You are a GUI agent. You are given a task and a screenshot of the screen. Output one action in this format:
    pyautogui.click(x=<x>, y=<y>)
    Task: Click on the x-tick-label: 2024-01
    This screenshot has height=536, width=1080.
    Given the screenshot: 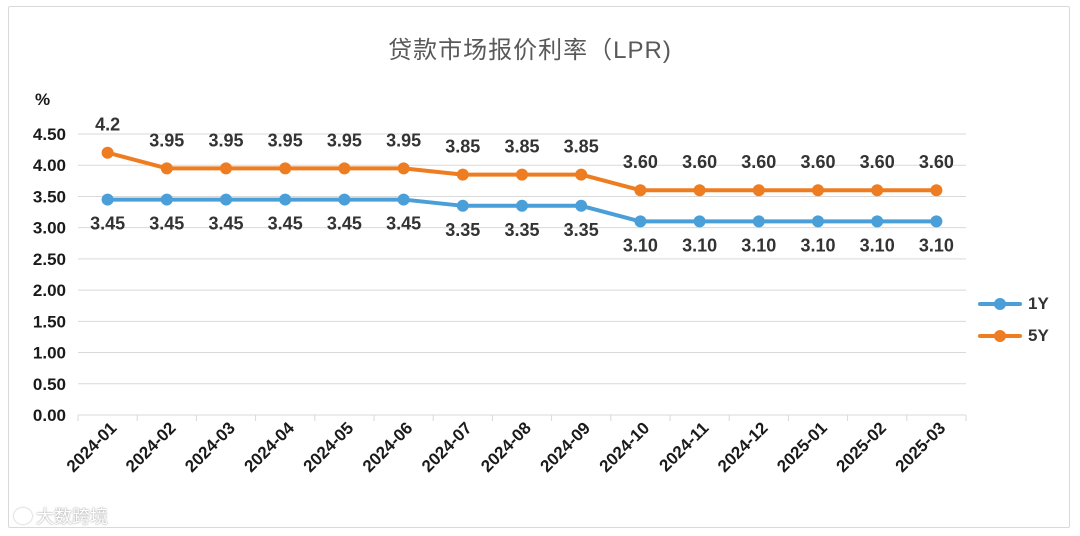 What is the action you would take?
    pyautogui.click(x=92, y=447)
    